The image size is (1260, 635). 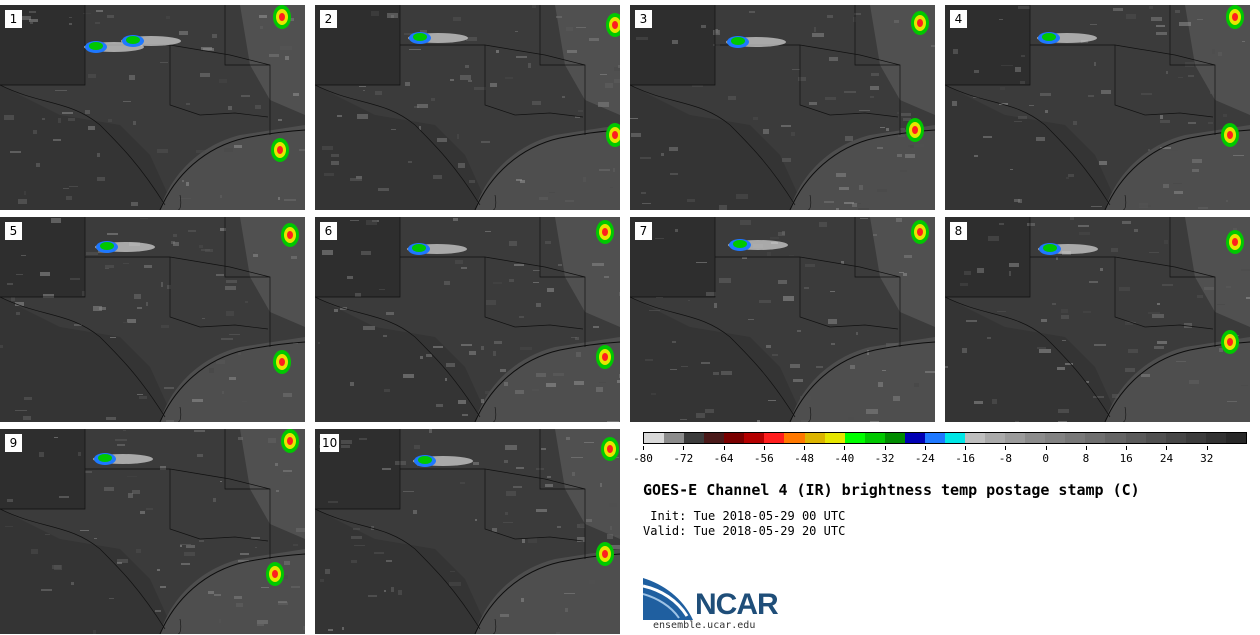 I want to click on panel-label: 3, so click(x=643, y=19).